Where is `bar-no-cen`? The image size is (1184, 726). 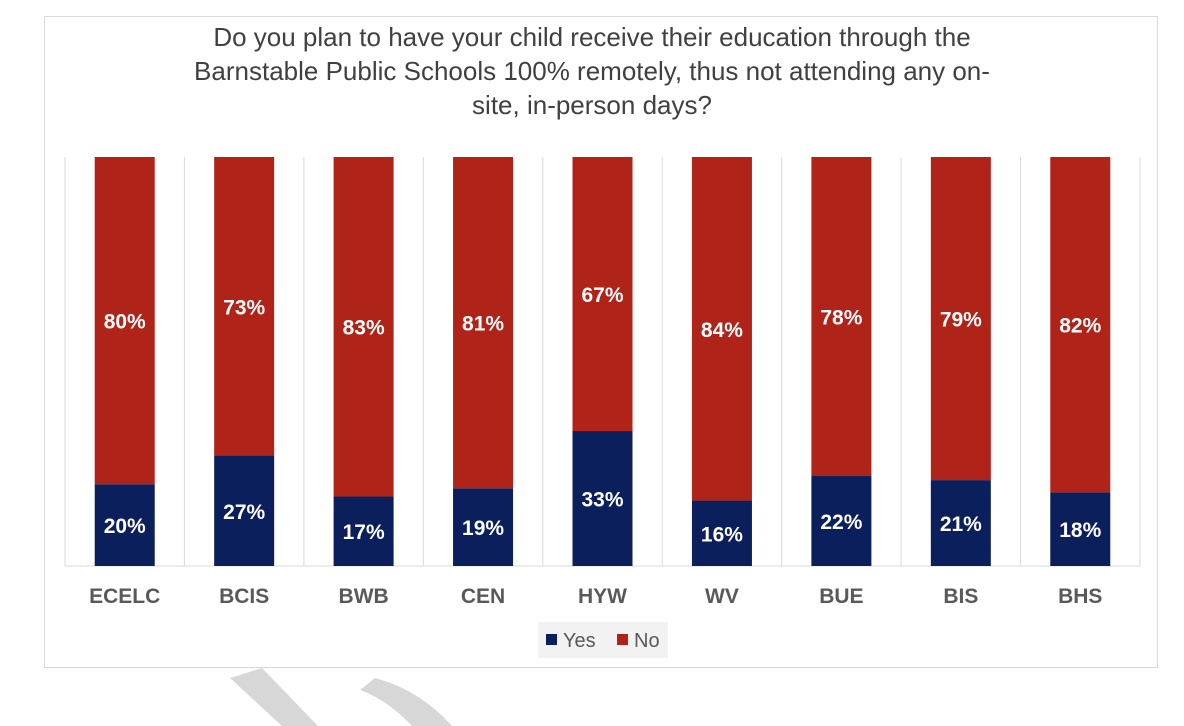
bar-no-cen is located at coordinates (483, 323).